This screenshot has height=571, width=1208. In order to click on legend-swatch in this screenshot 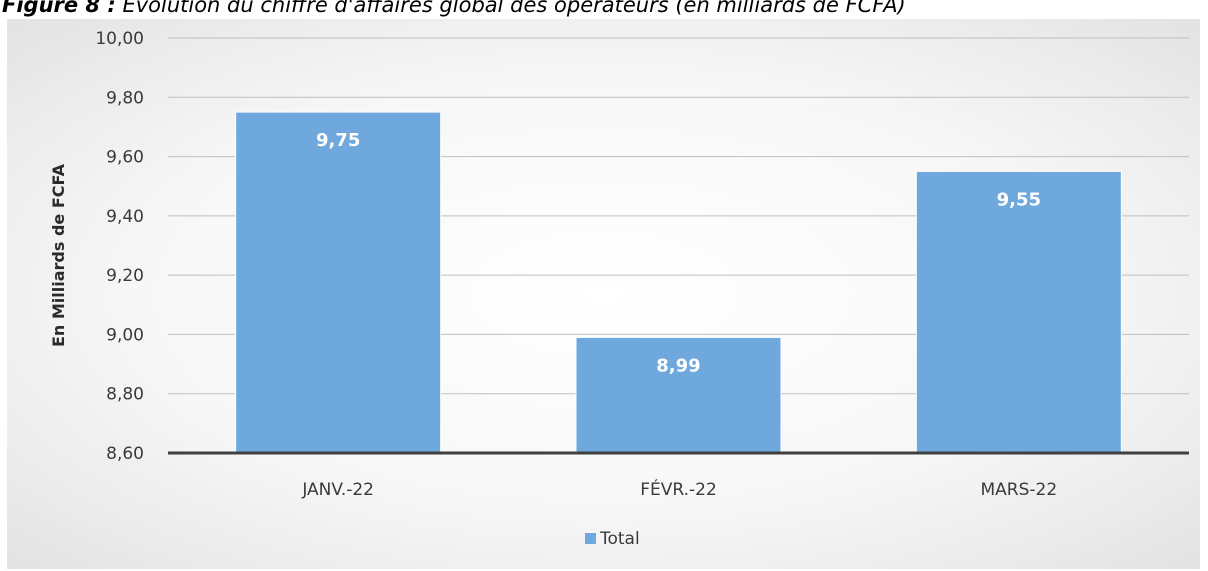, I will do `click(590, 538)`.